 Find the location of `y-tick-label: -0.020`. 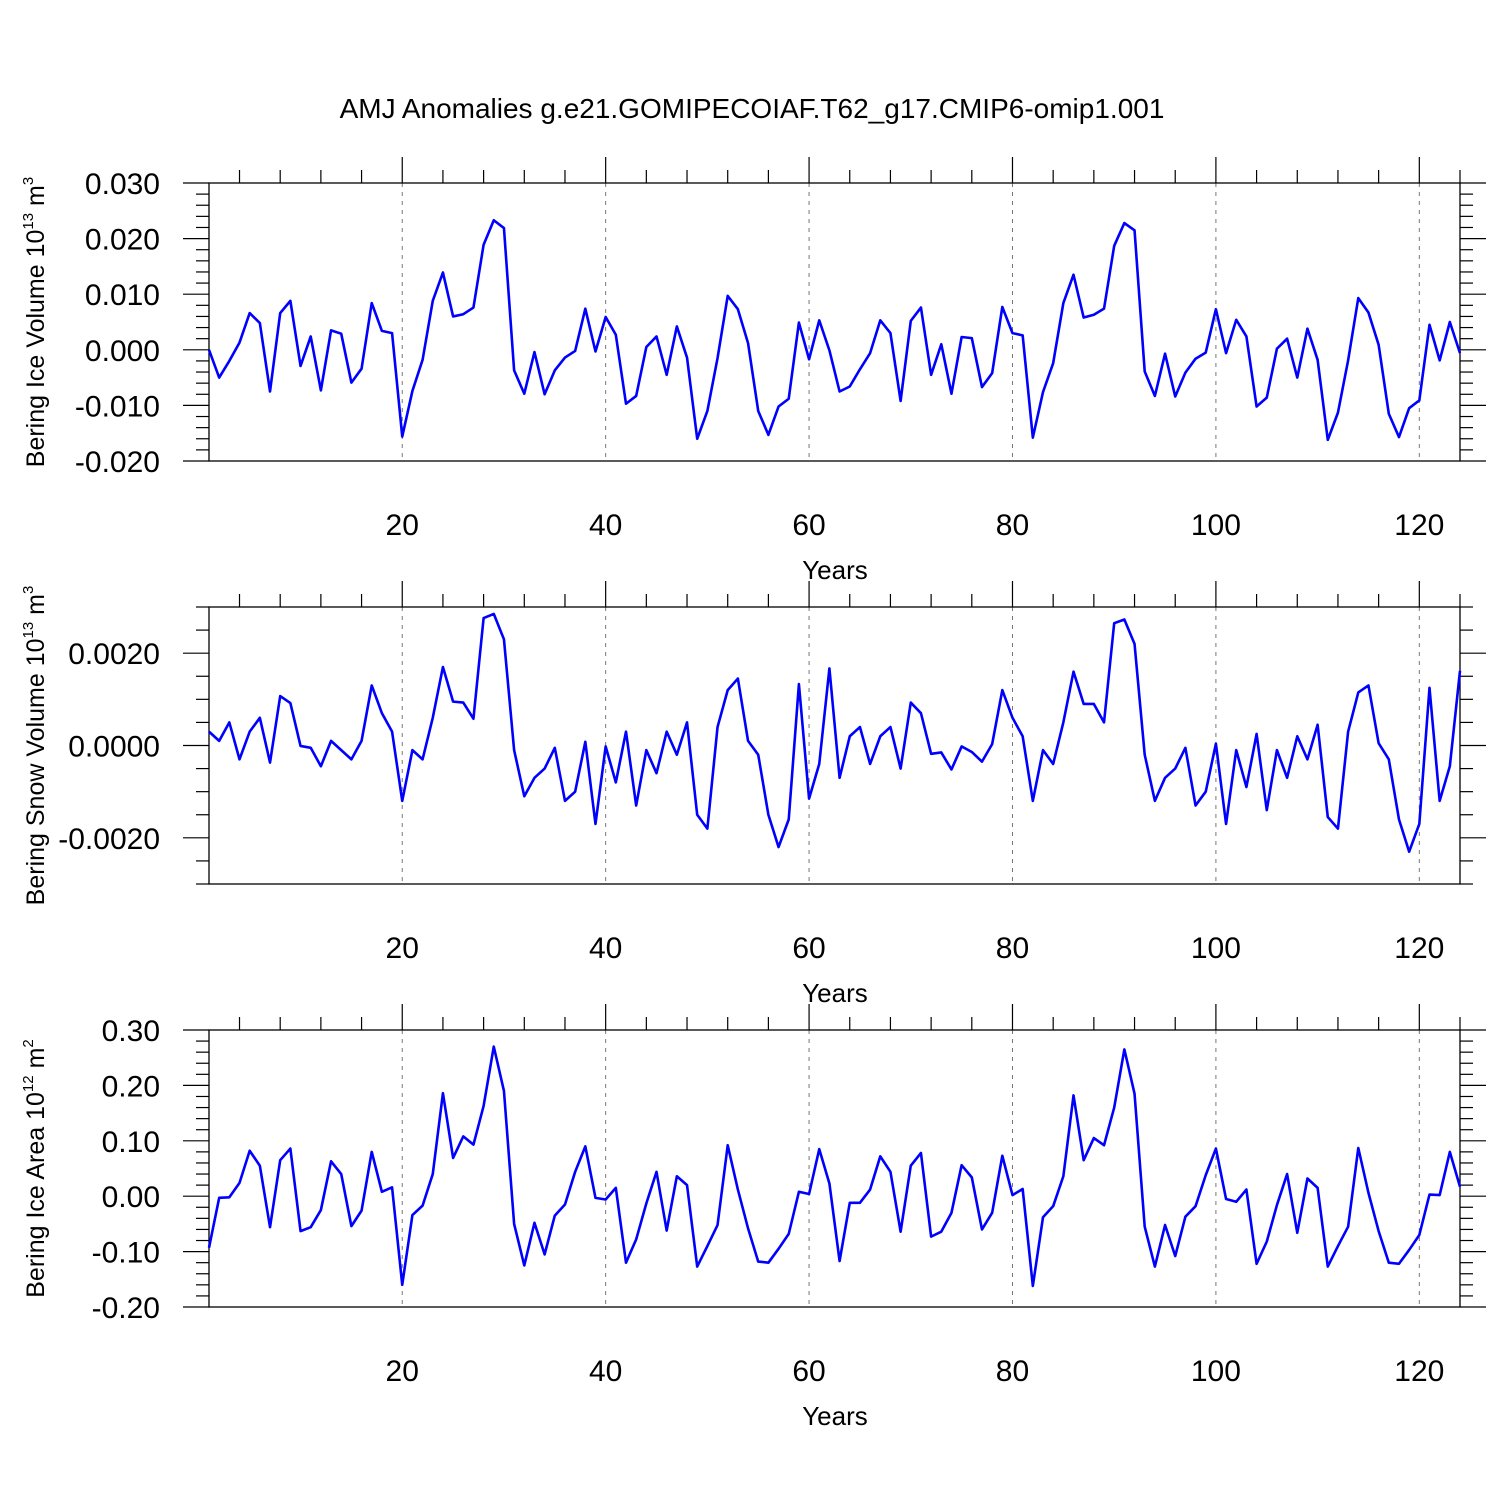

y-tick-label: -0.020 is located at coordinates (117, 462).